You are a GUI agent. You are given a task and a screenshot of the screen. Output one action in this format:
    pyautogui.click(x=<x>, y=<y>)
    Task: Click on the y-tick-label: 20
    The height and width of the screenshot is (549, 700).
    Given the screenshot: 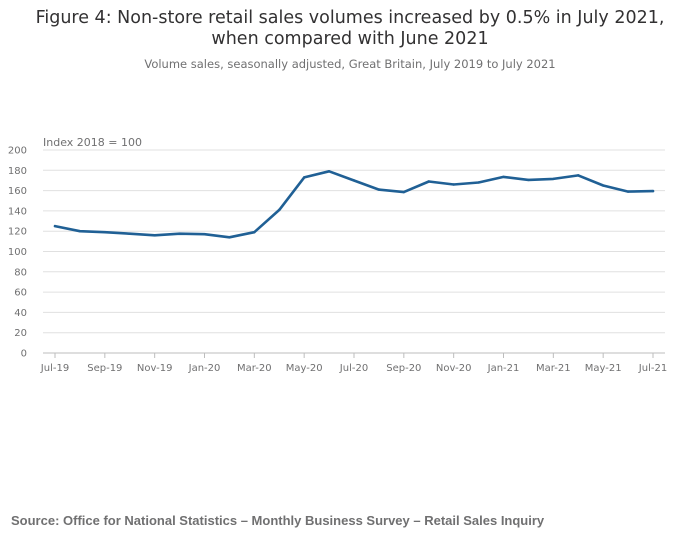 What is the action you would take?
    pyautogui.click(x=20, y=333)
    